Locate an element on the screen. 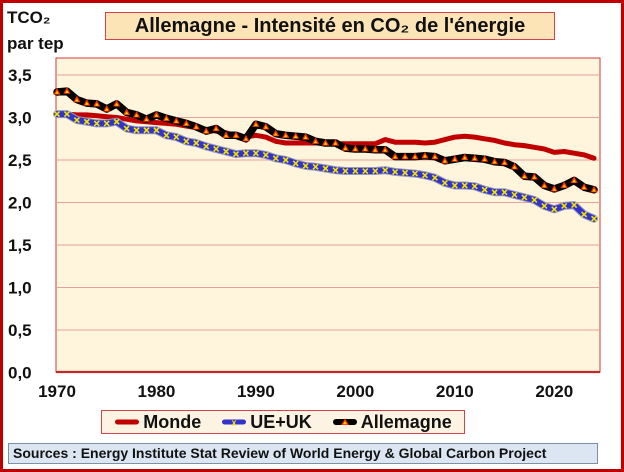  legend-item-allemagne: Allemagne is located at coordinates (392, 422).